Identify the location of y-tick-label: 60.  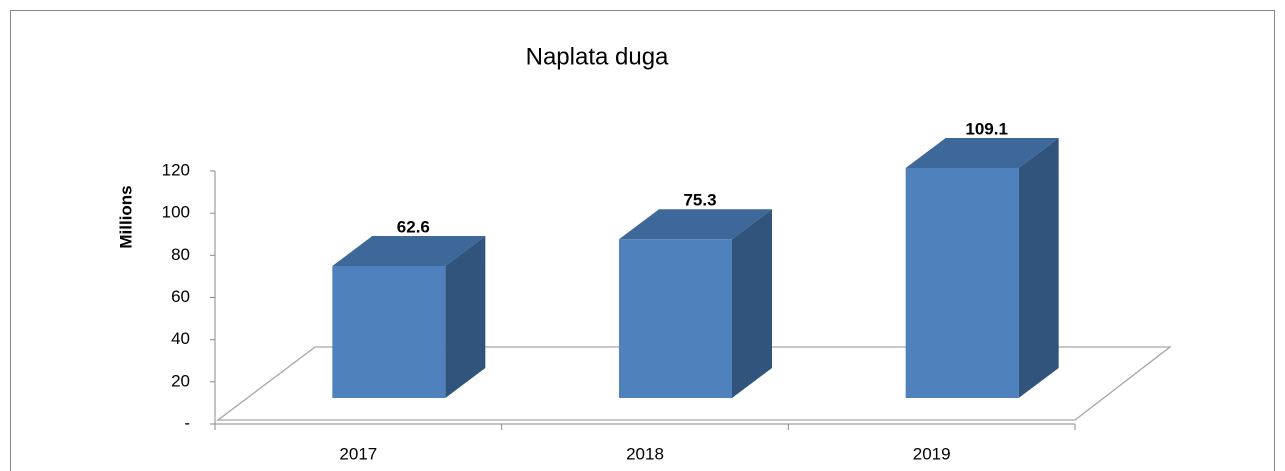
(180, 296).